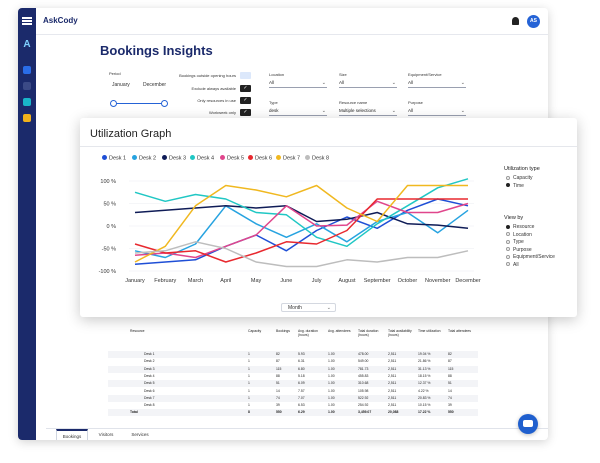 The height and width of the screenshot is (463, 600). I want to click on legend-item-2: Desk 2, so click(144, 158).